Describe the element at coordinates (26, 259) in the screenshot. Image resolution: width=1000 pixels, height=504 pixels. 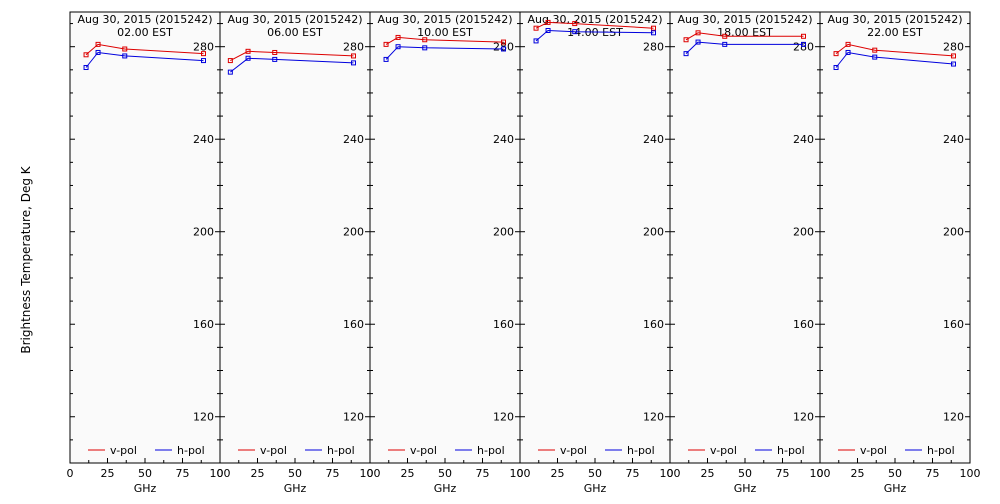
I see `y-axis-label: Brightness Temperature, Deg K` at that location.